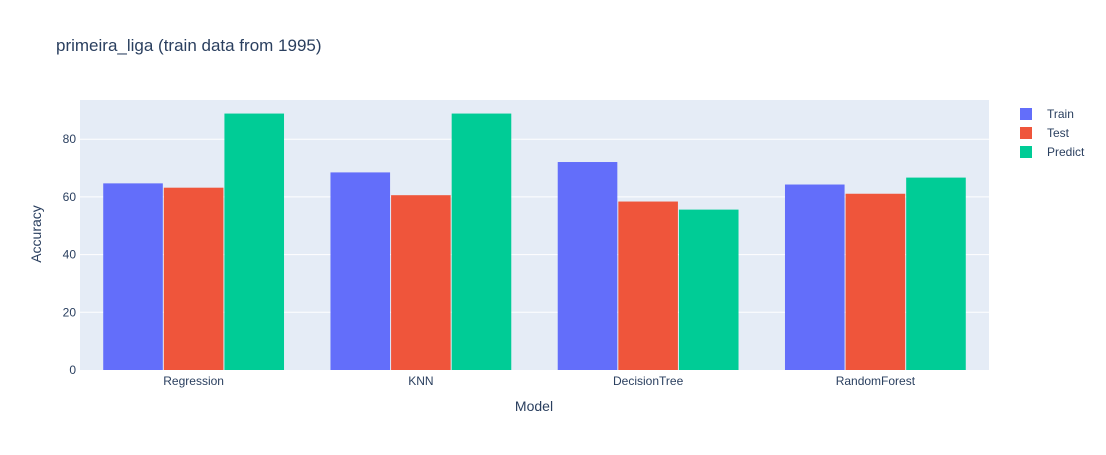 The height and width of the screenshot is (455, 1106). What do you see at coordinates (1058, 133) in the screenshot?
I see `legend-label: Test` at bounding box center [1058, 133].